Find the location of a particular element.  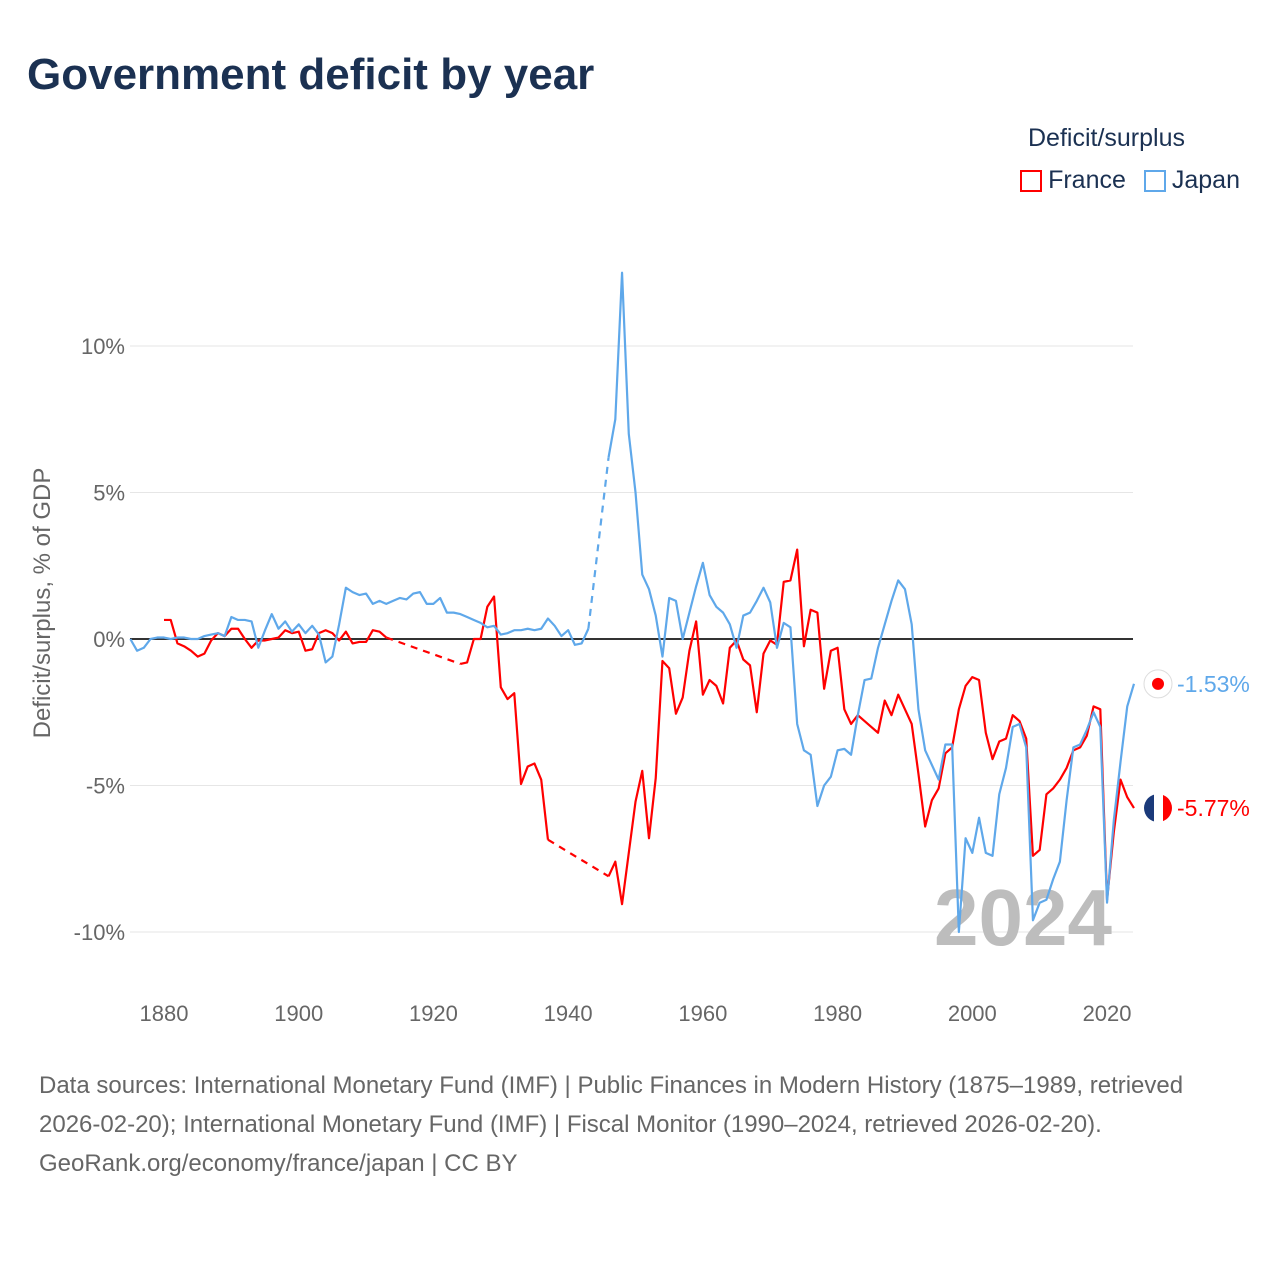

legend-label-japan: Japan is located at coordinates (1205, 180).